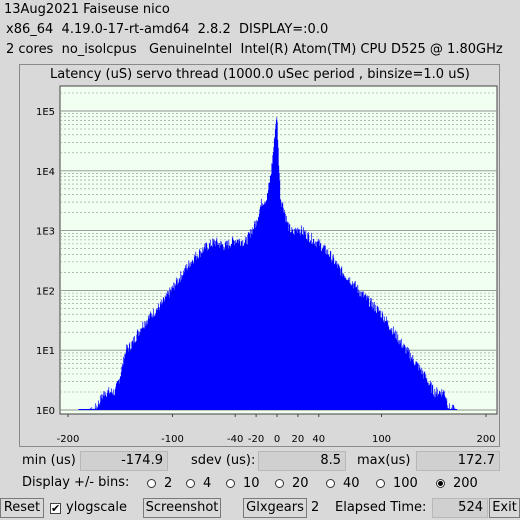  Describe the element at coordinates (292, 483) in the screenshot. I see `bins-radio-20: 20` at that location.